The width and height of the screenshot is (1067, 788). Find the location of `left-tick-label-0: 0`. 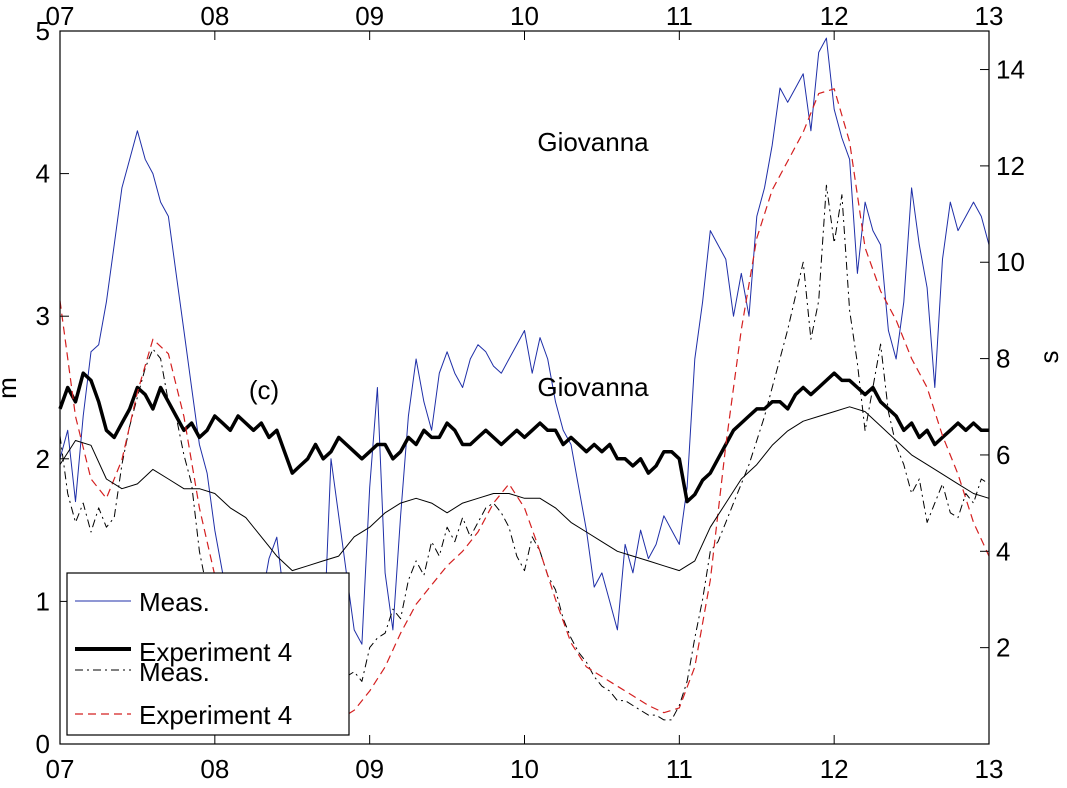

left-tick-label-0: 0 is located at coordinates (43, 744).